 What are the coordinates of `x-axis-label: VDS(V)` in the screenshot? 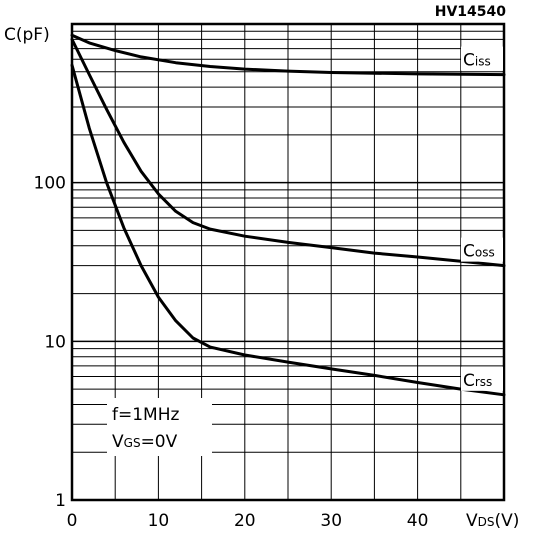 It's located at (492, 521).